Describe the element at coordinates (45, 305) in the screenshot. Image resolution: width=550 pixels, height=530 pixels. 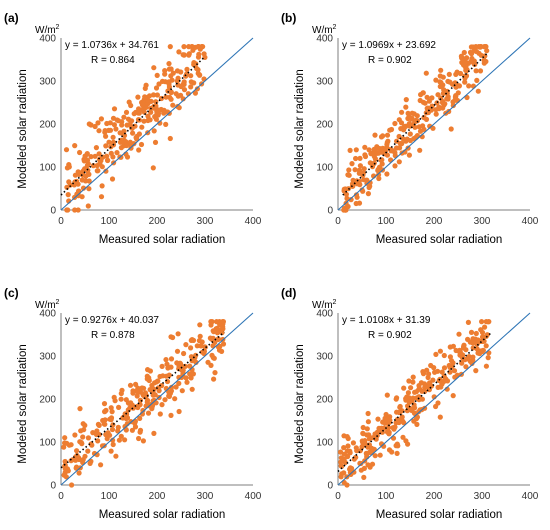
I see `unit-text: W/m` at that location.